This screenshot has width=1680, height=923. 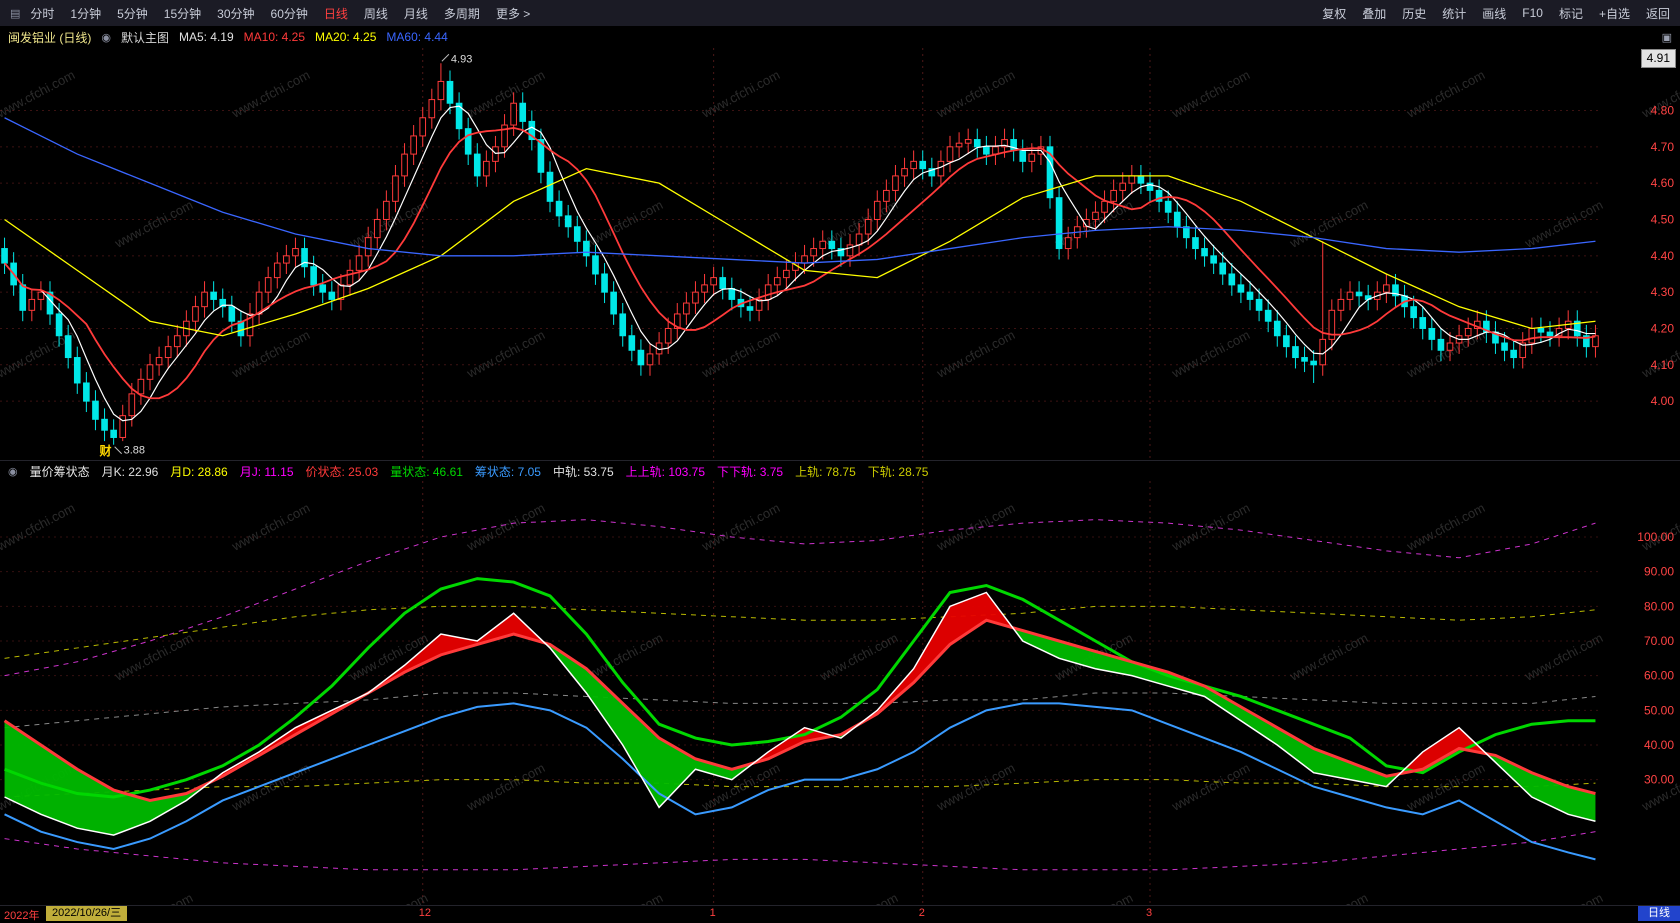 What do you see at coordinates (1334, 13) in the screenshot?
I see `action-fuquan: 复权` at bounding box center [1334, 13].